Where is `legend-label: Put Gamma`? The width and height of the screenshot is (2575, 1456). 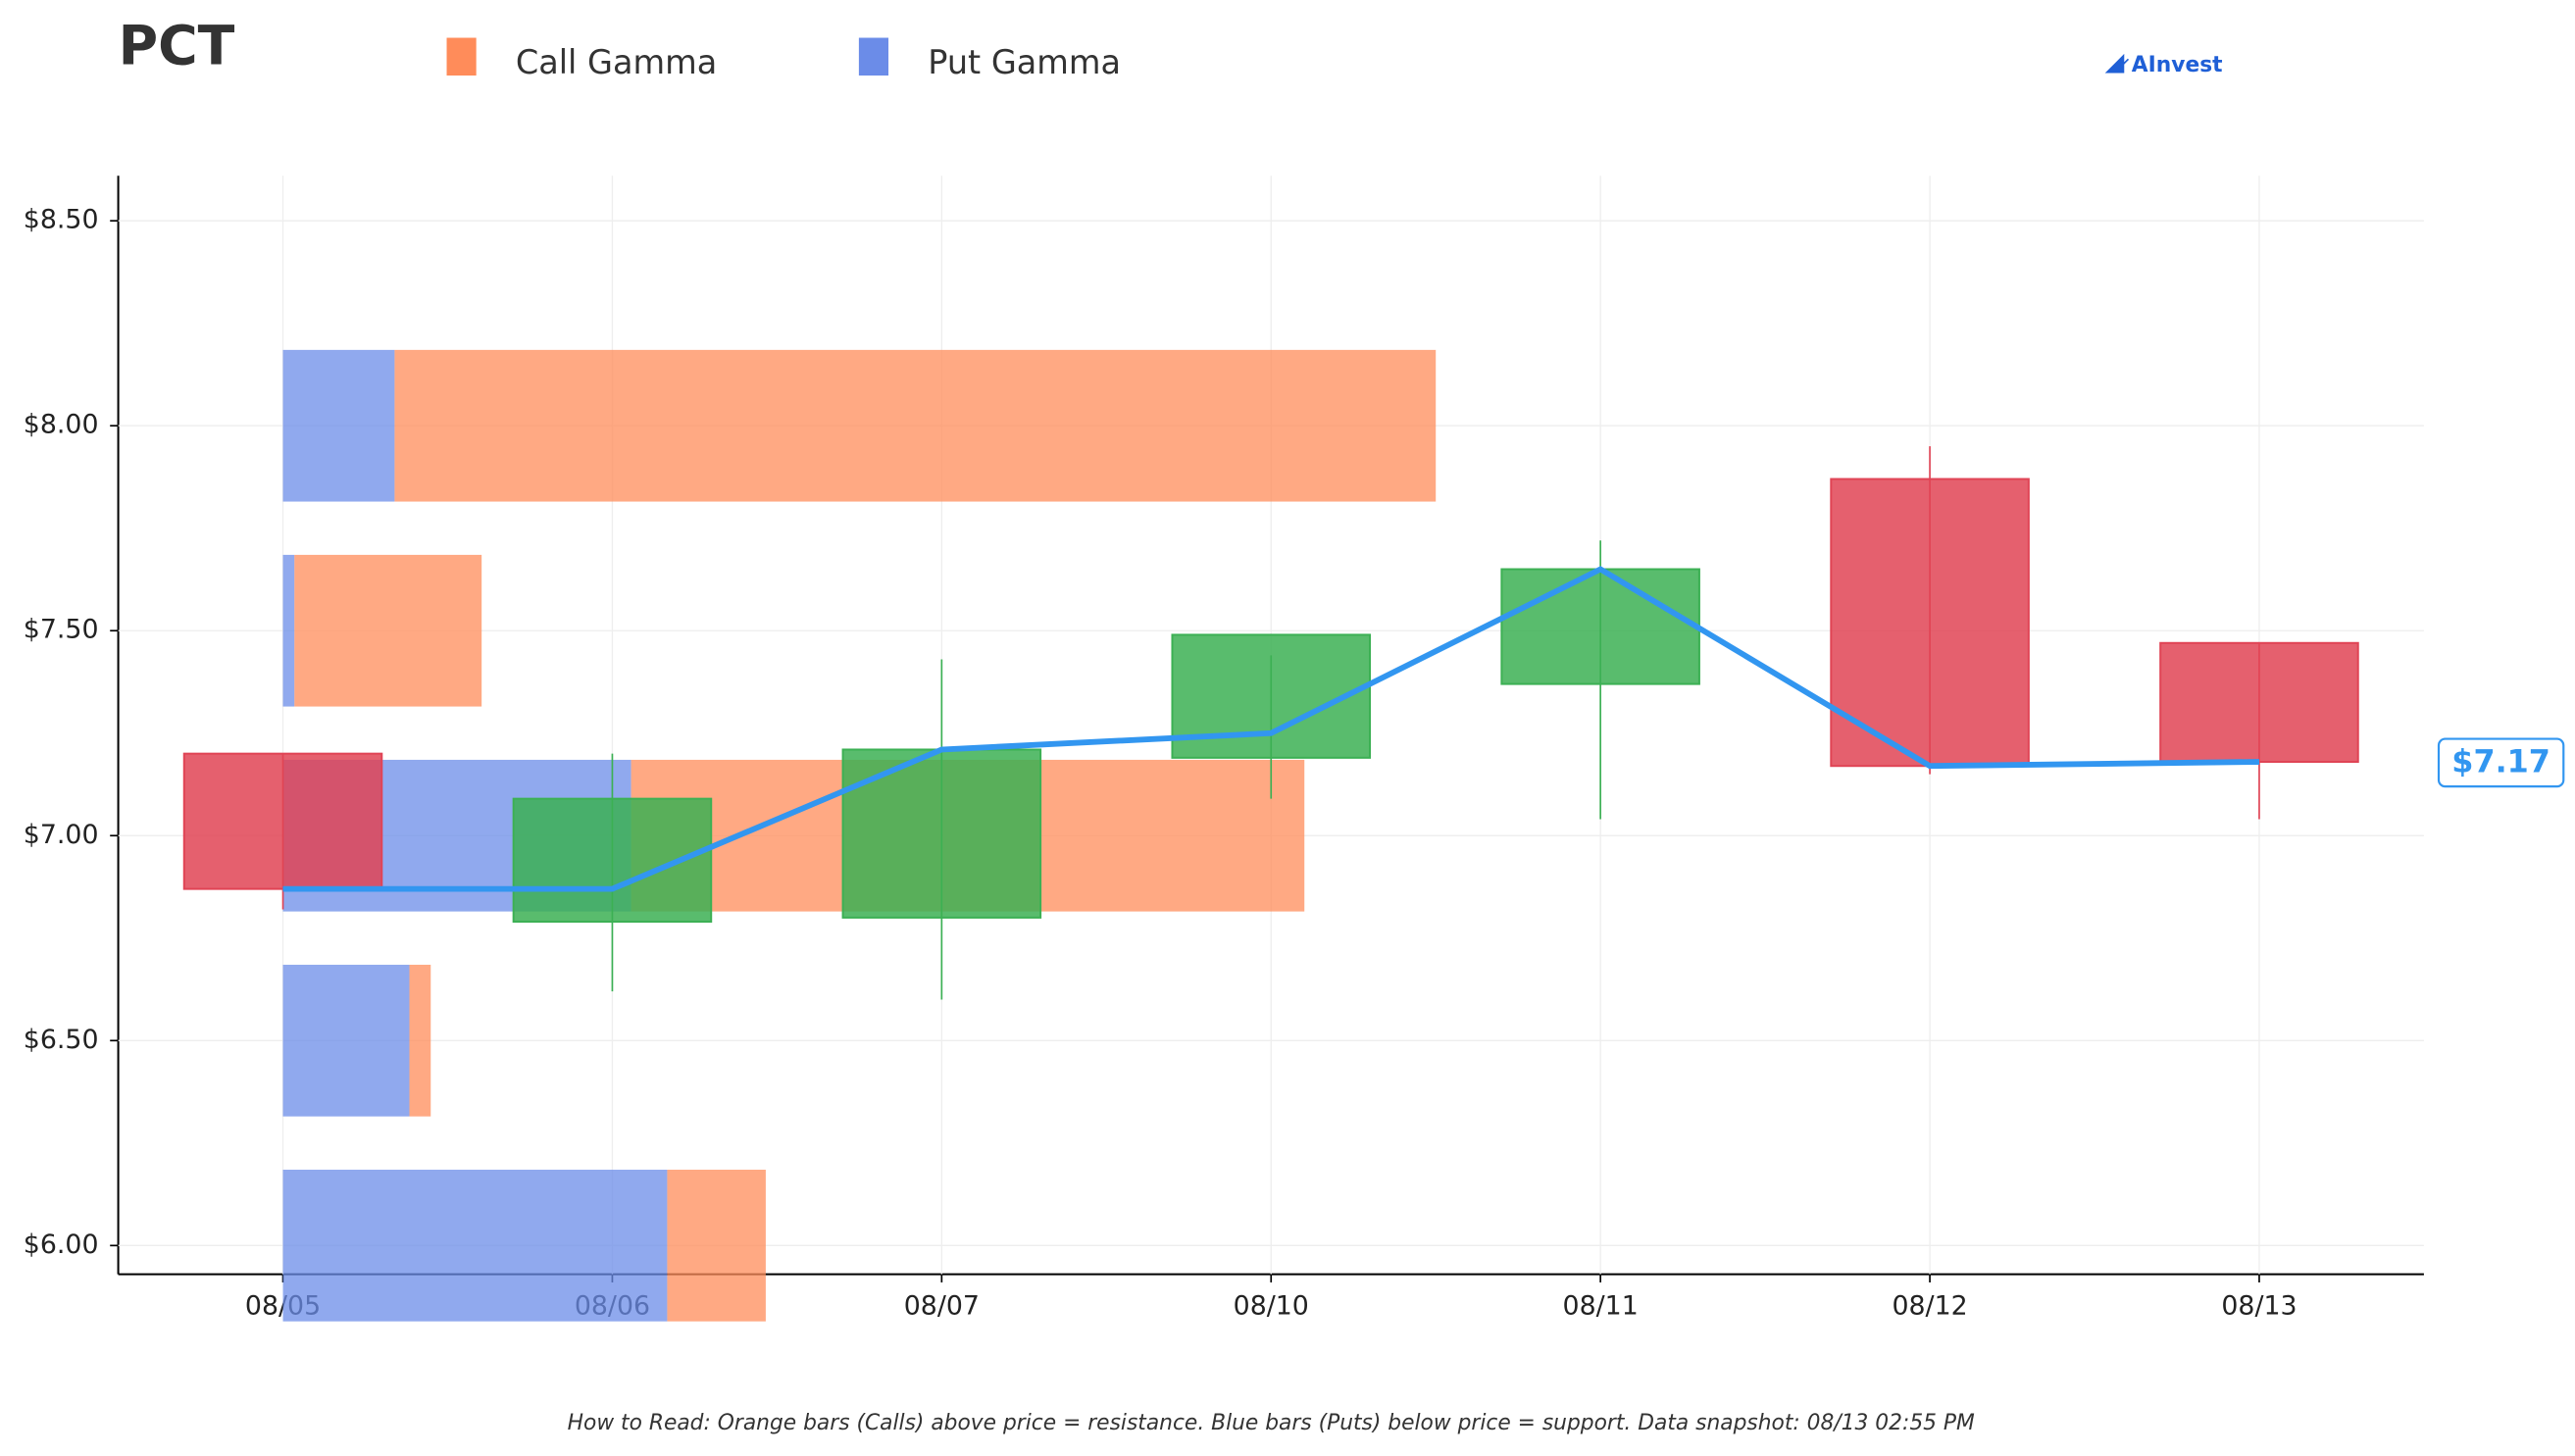
legend-label: Put Gamma is located at coordinates (1024, 62).